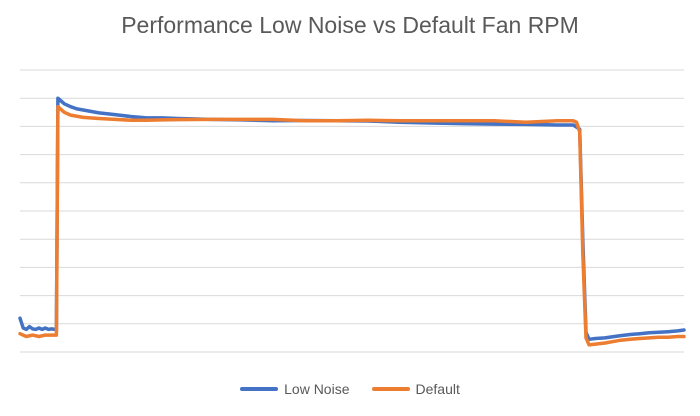 The image size is (700, 416). What do you see at coordinates (350, 25) in the screenshot?
I see `chart-title: Performance Low Noise vs Default Fan RPM` at bounding box center [350, 25].